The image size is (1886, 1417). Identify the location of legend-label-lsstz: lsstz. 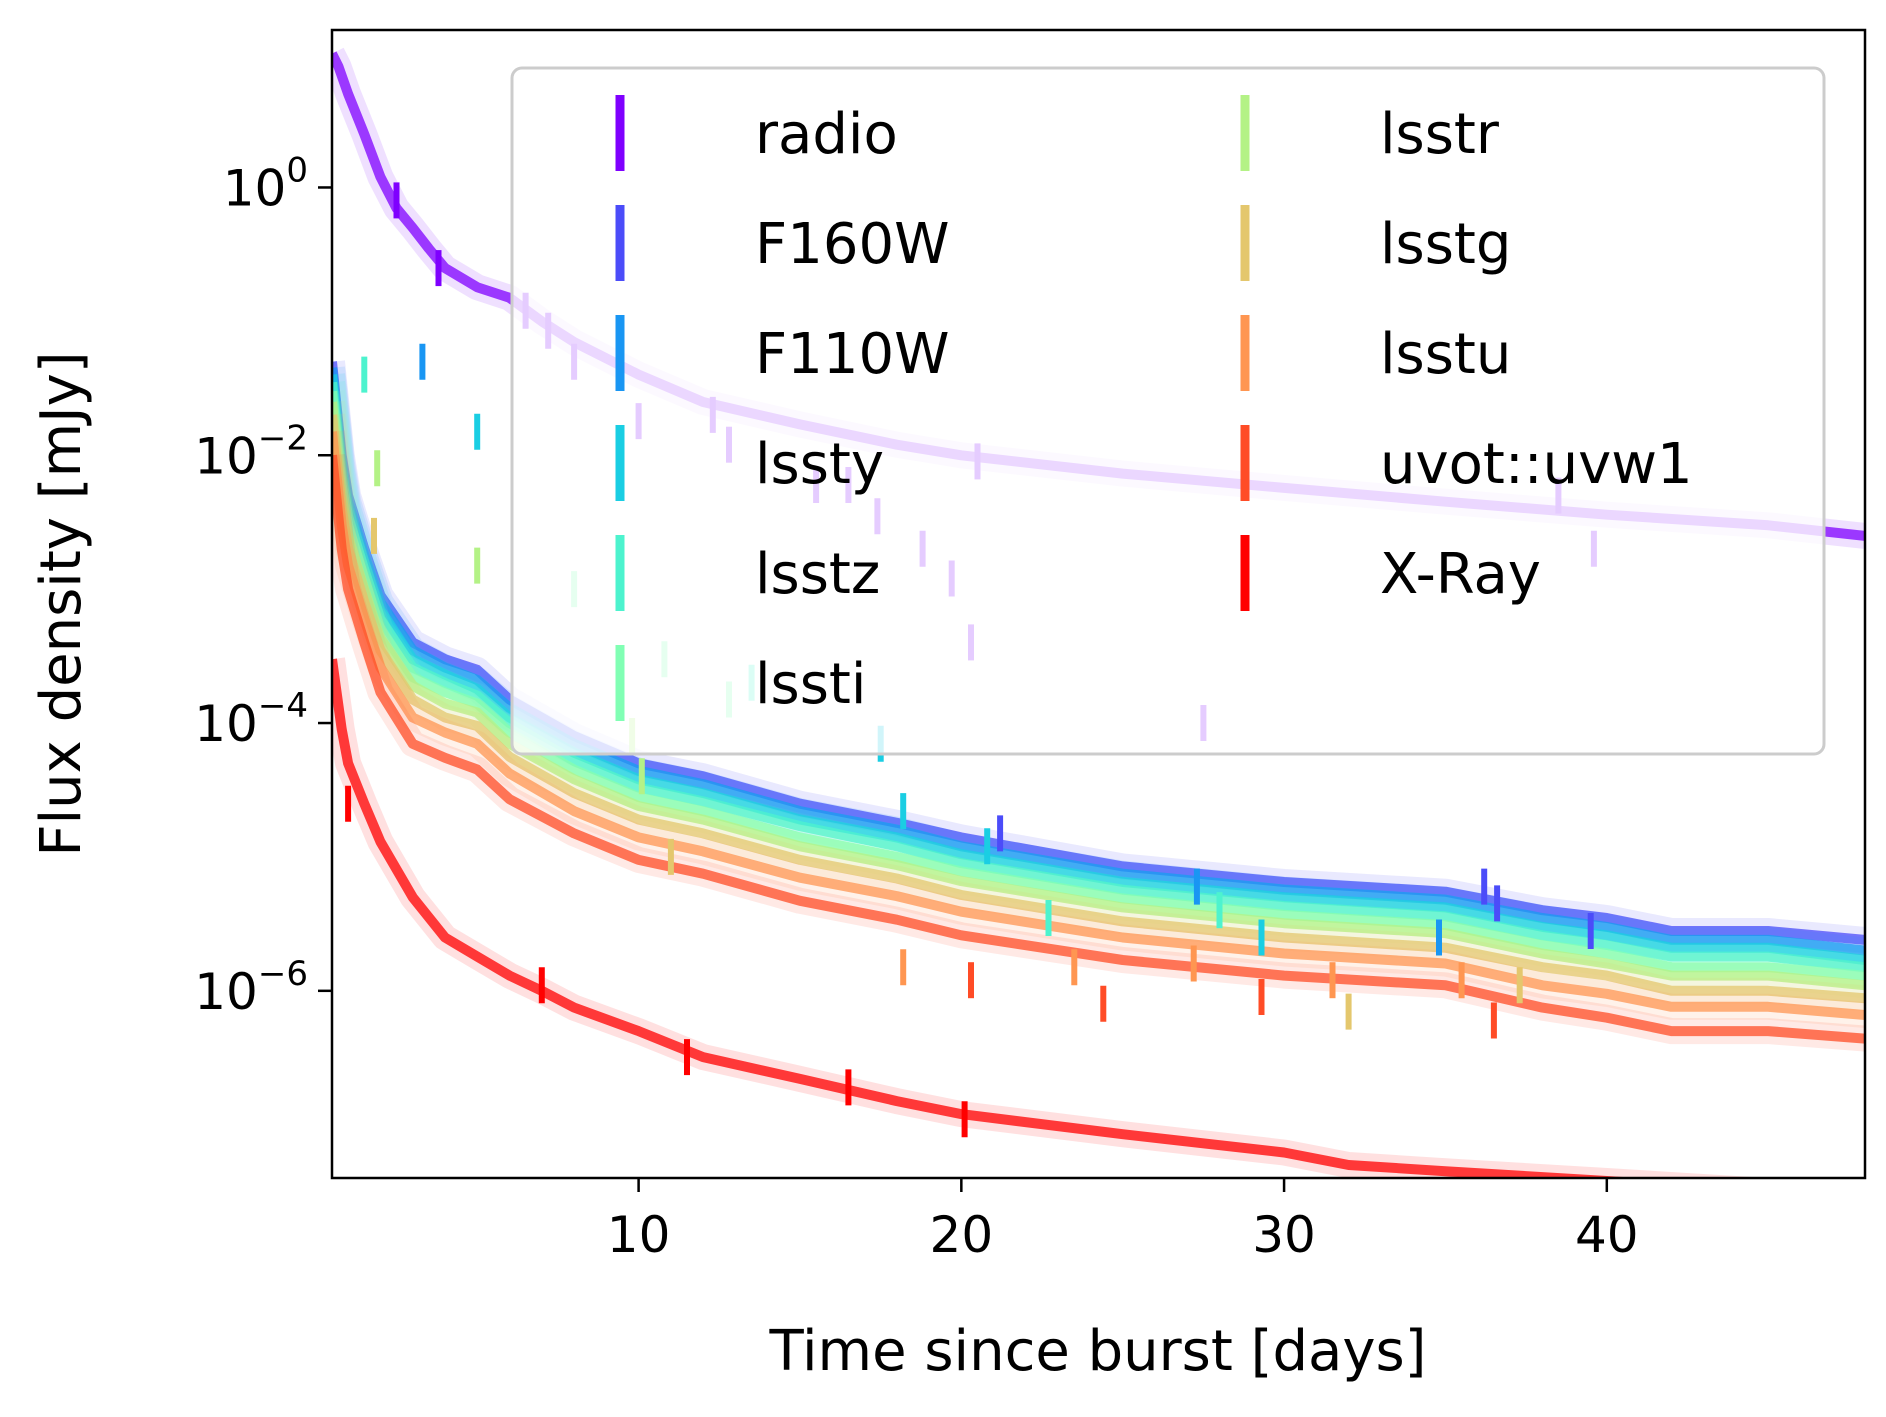
(817, 574).